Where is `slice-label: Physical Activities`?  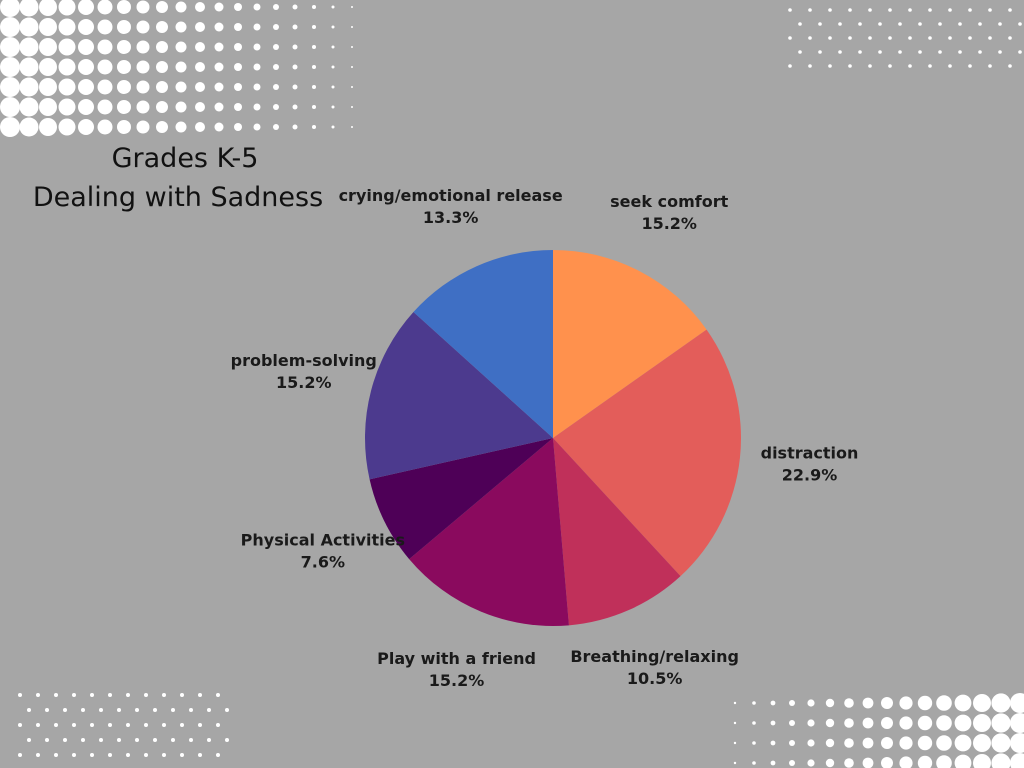
slice-label: Physical Activities is located at coordinates (323, 540).